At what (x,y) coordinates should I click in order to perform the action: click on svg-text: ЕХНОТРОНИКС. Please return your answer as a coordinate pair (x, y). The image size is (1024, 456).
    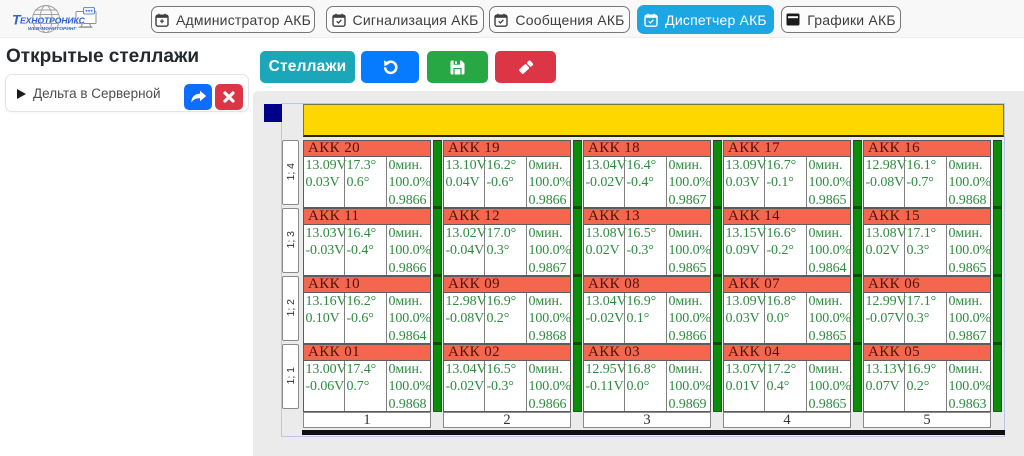
    Looking at the image, I should click on (53, 21).